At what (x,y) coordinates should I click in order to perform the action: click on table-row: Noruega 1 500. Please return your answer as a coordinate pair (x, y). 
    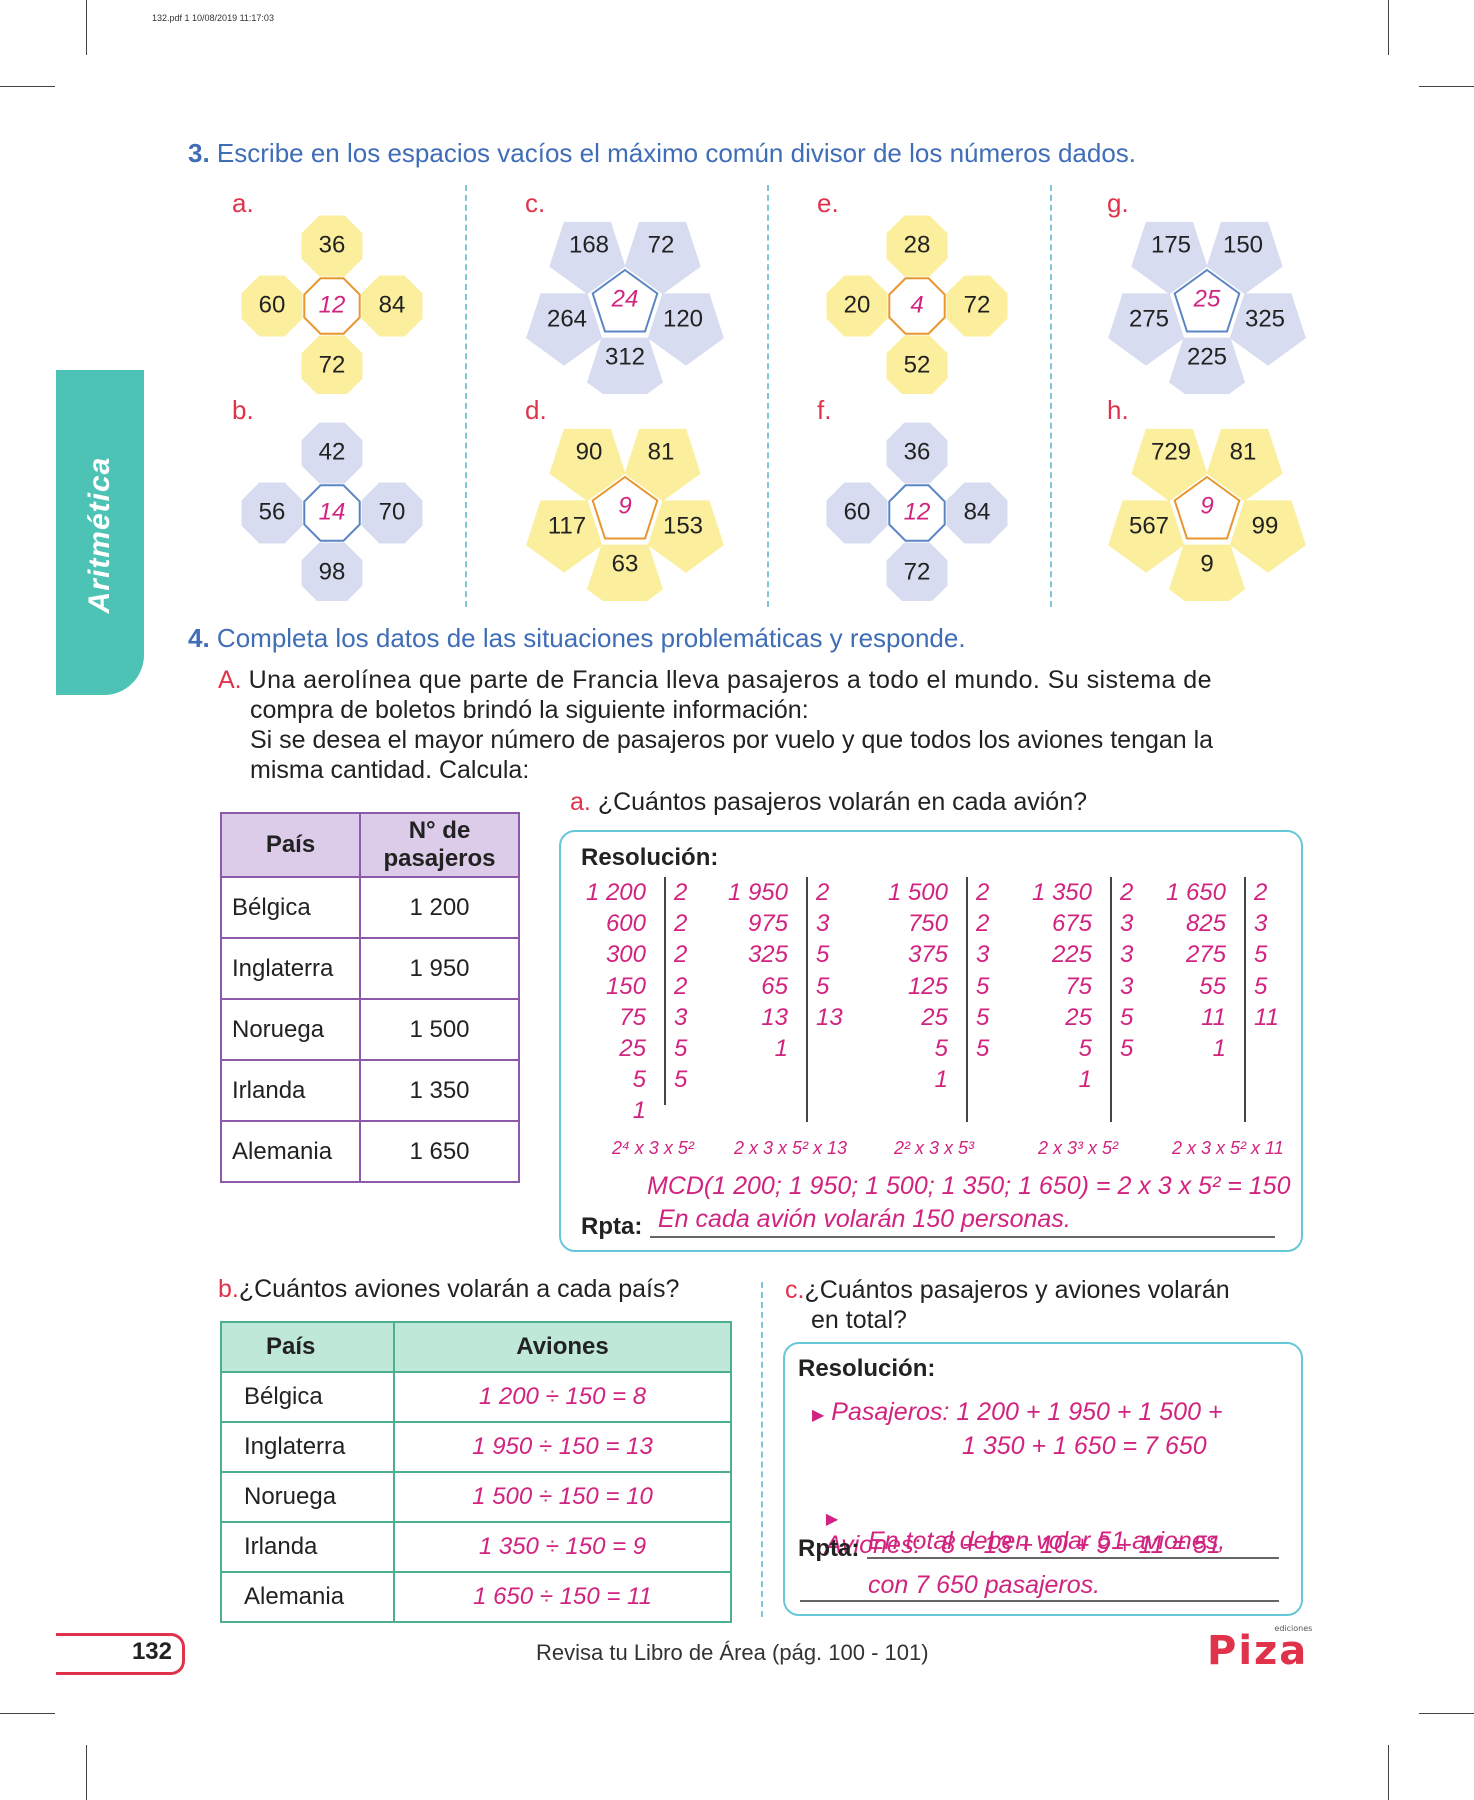
    Looking at the image, I should click on (370, 1029).